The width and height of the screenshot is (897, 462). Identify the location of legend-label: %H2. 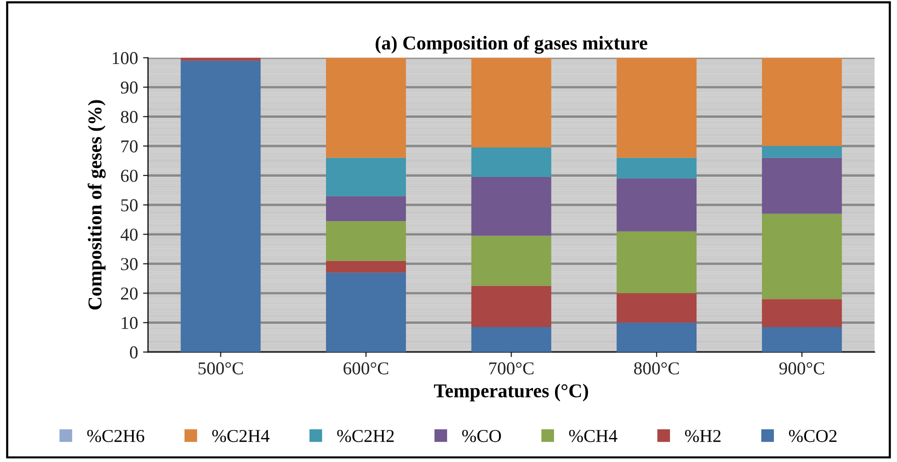
(703, 436).